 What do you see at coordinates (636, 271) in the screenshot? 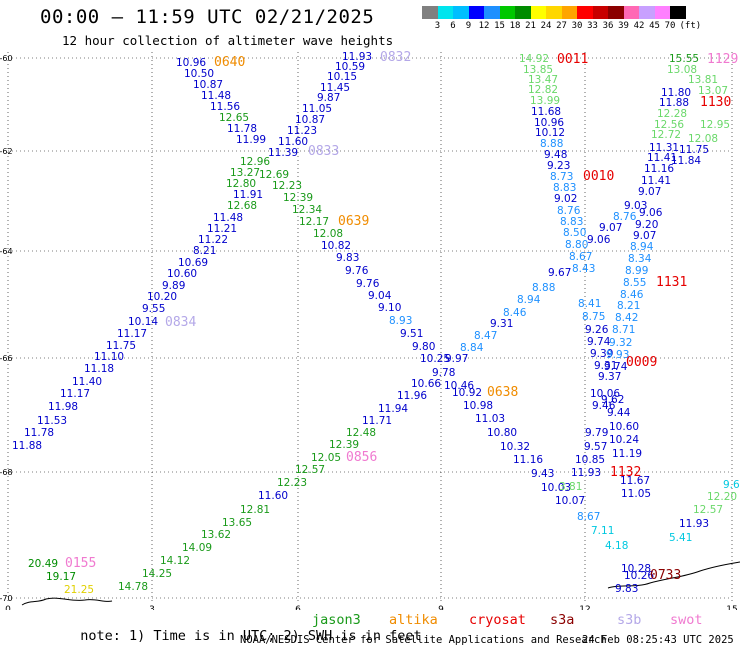
I see `wave-height-value: 8.99` at bounding box center [636, 271].